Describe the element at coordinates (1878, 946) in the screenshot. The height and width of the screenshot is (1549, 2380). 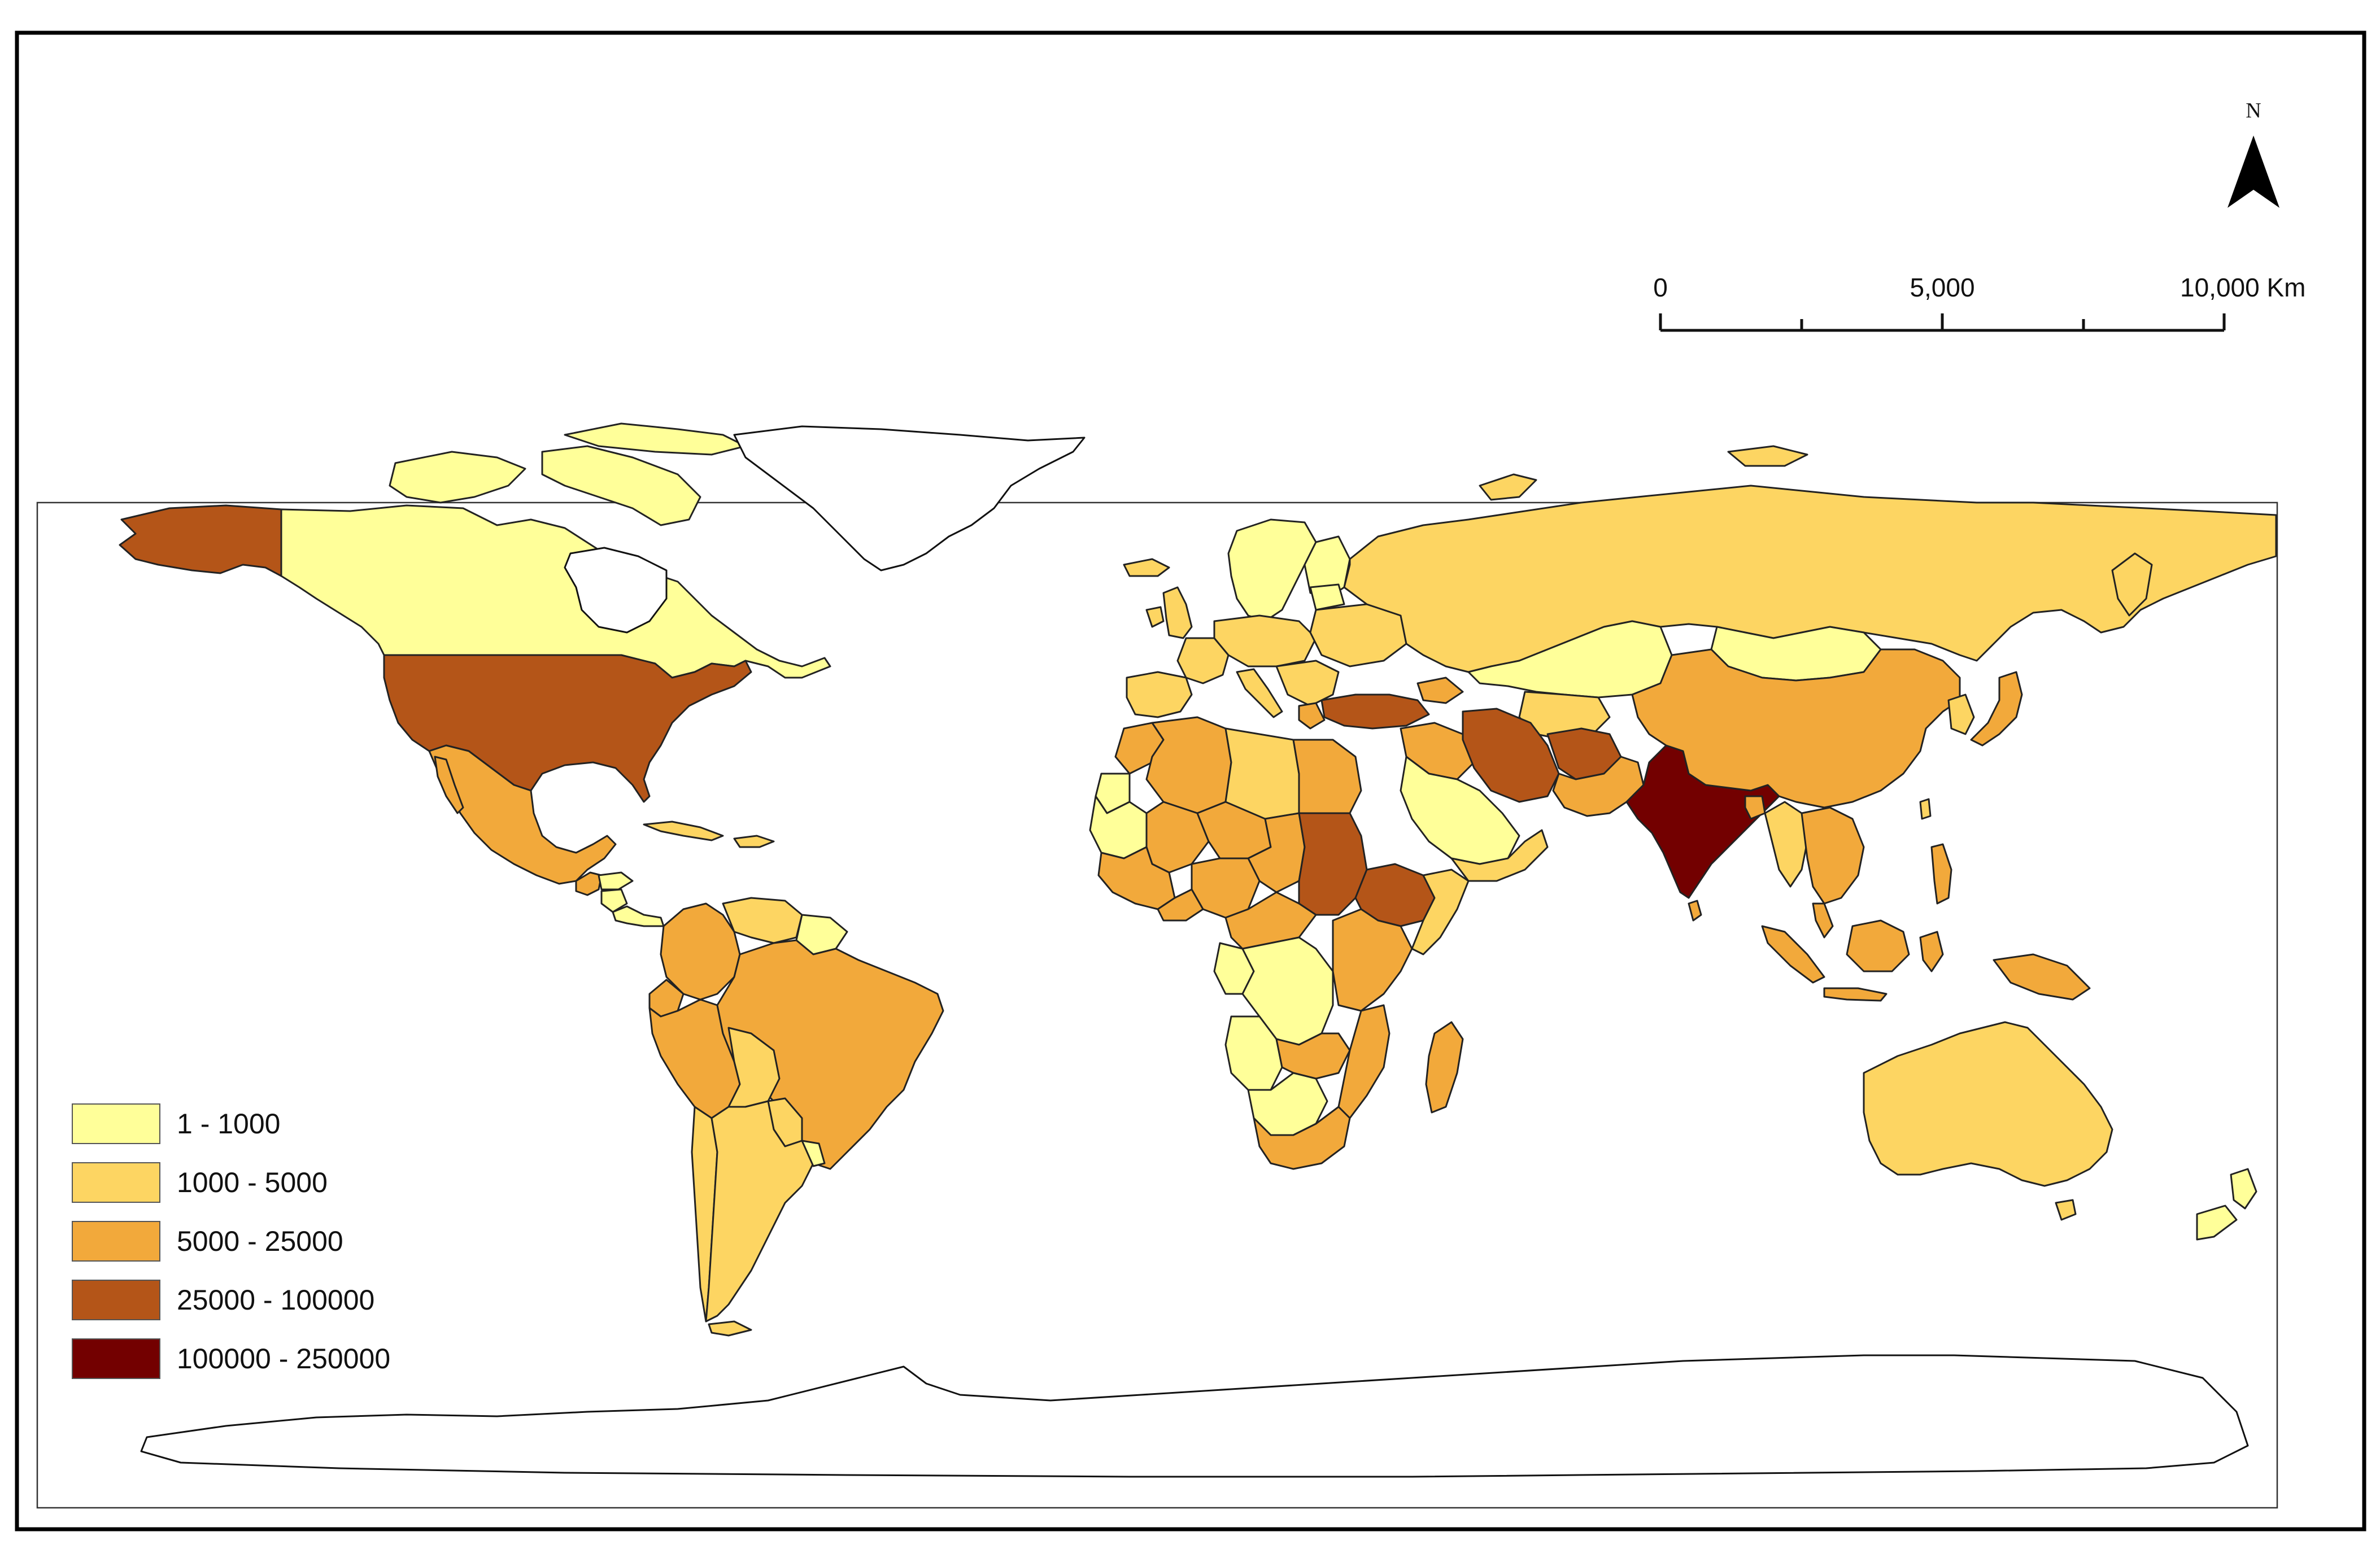
I see `country-borneo` at that location.